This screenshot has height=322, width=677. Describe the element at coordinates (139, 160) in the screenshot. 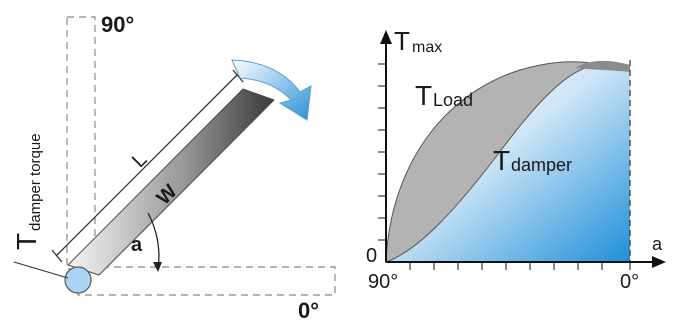

I see `length-label: L` at that location.